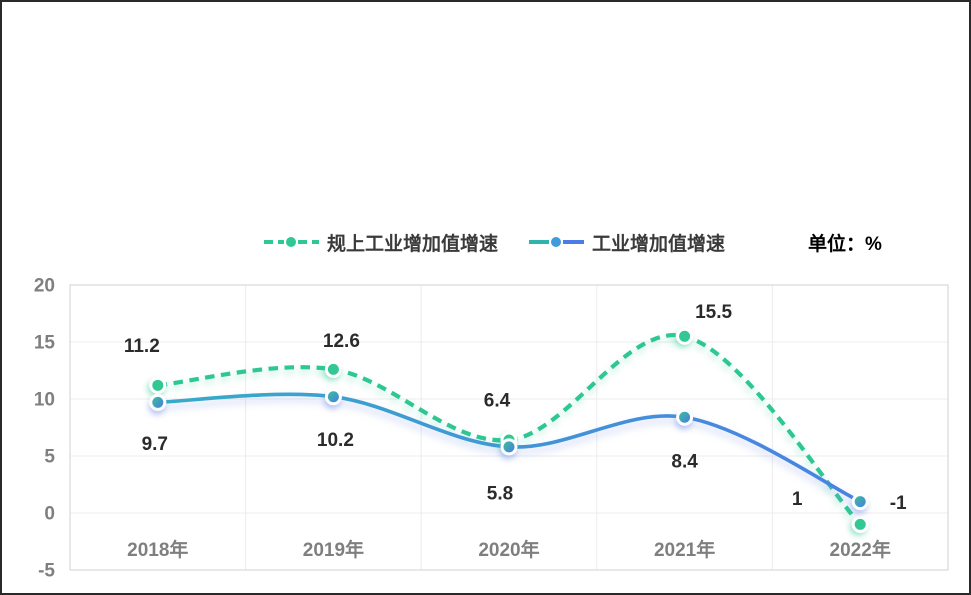 The height and width of the screenshot is (595, 971). I want to click on svg-text: -1, so click(898, 503).